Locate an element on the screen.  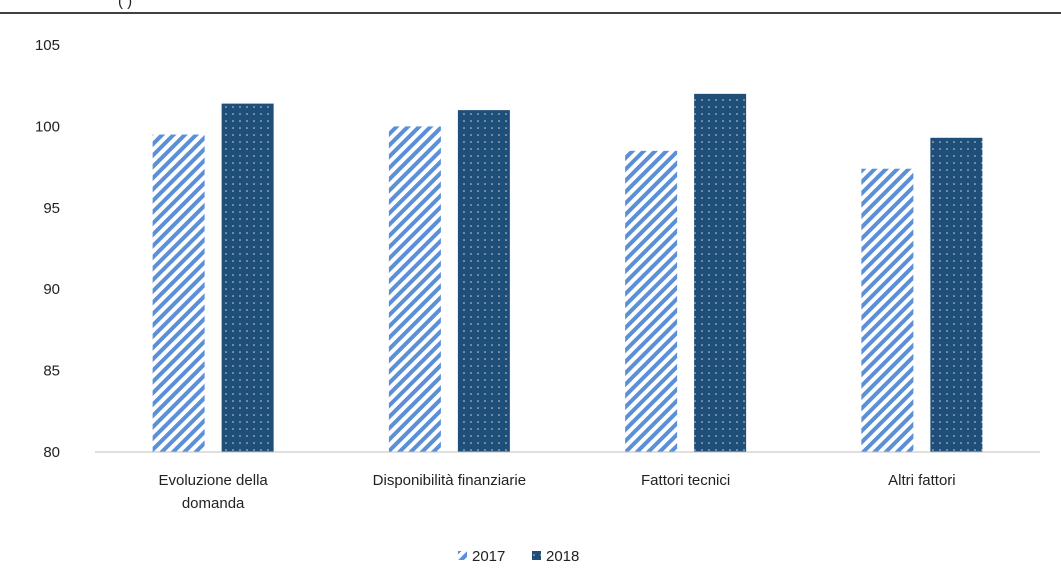
x-category-label: Disponibilità finanziarie is located at coordinates (449, 480).